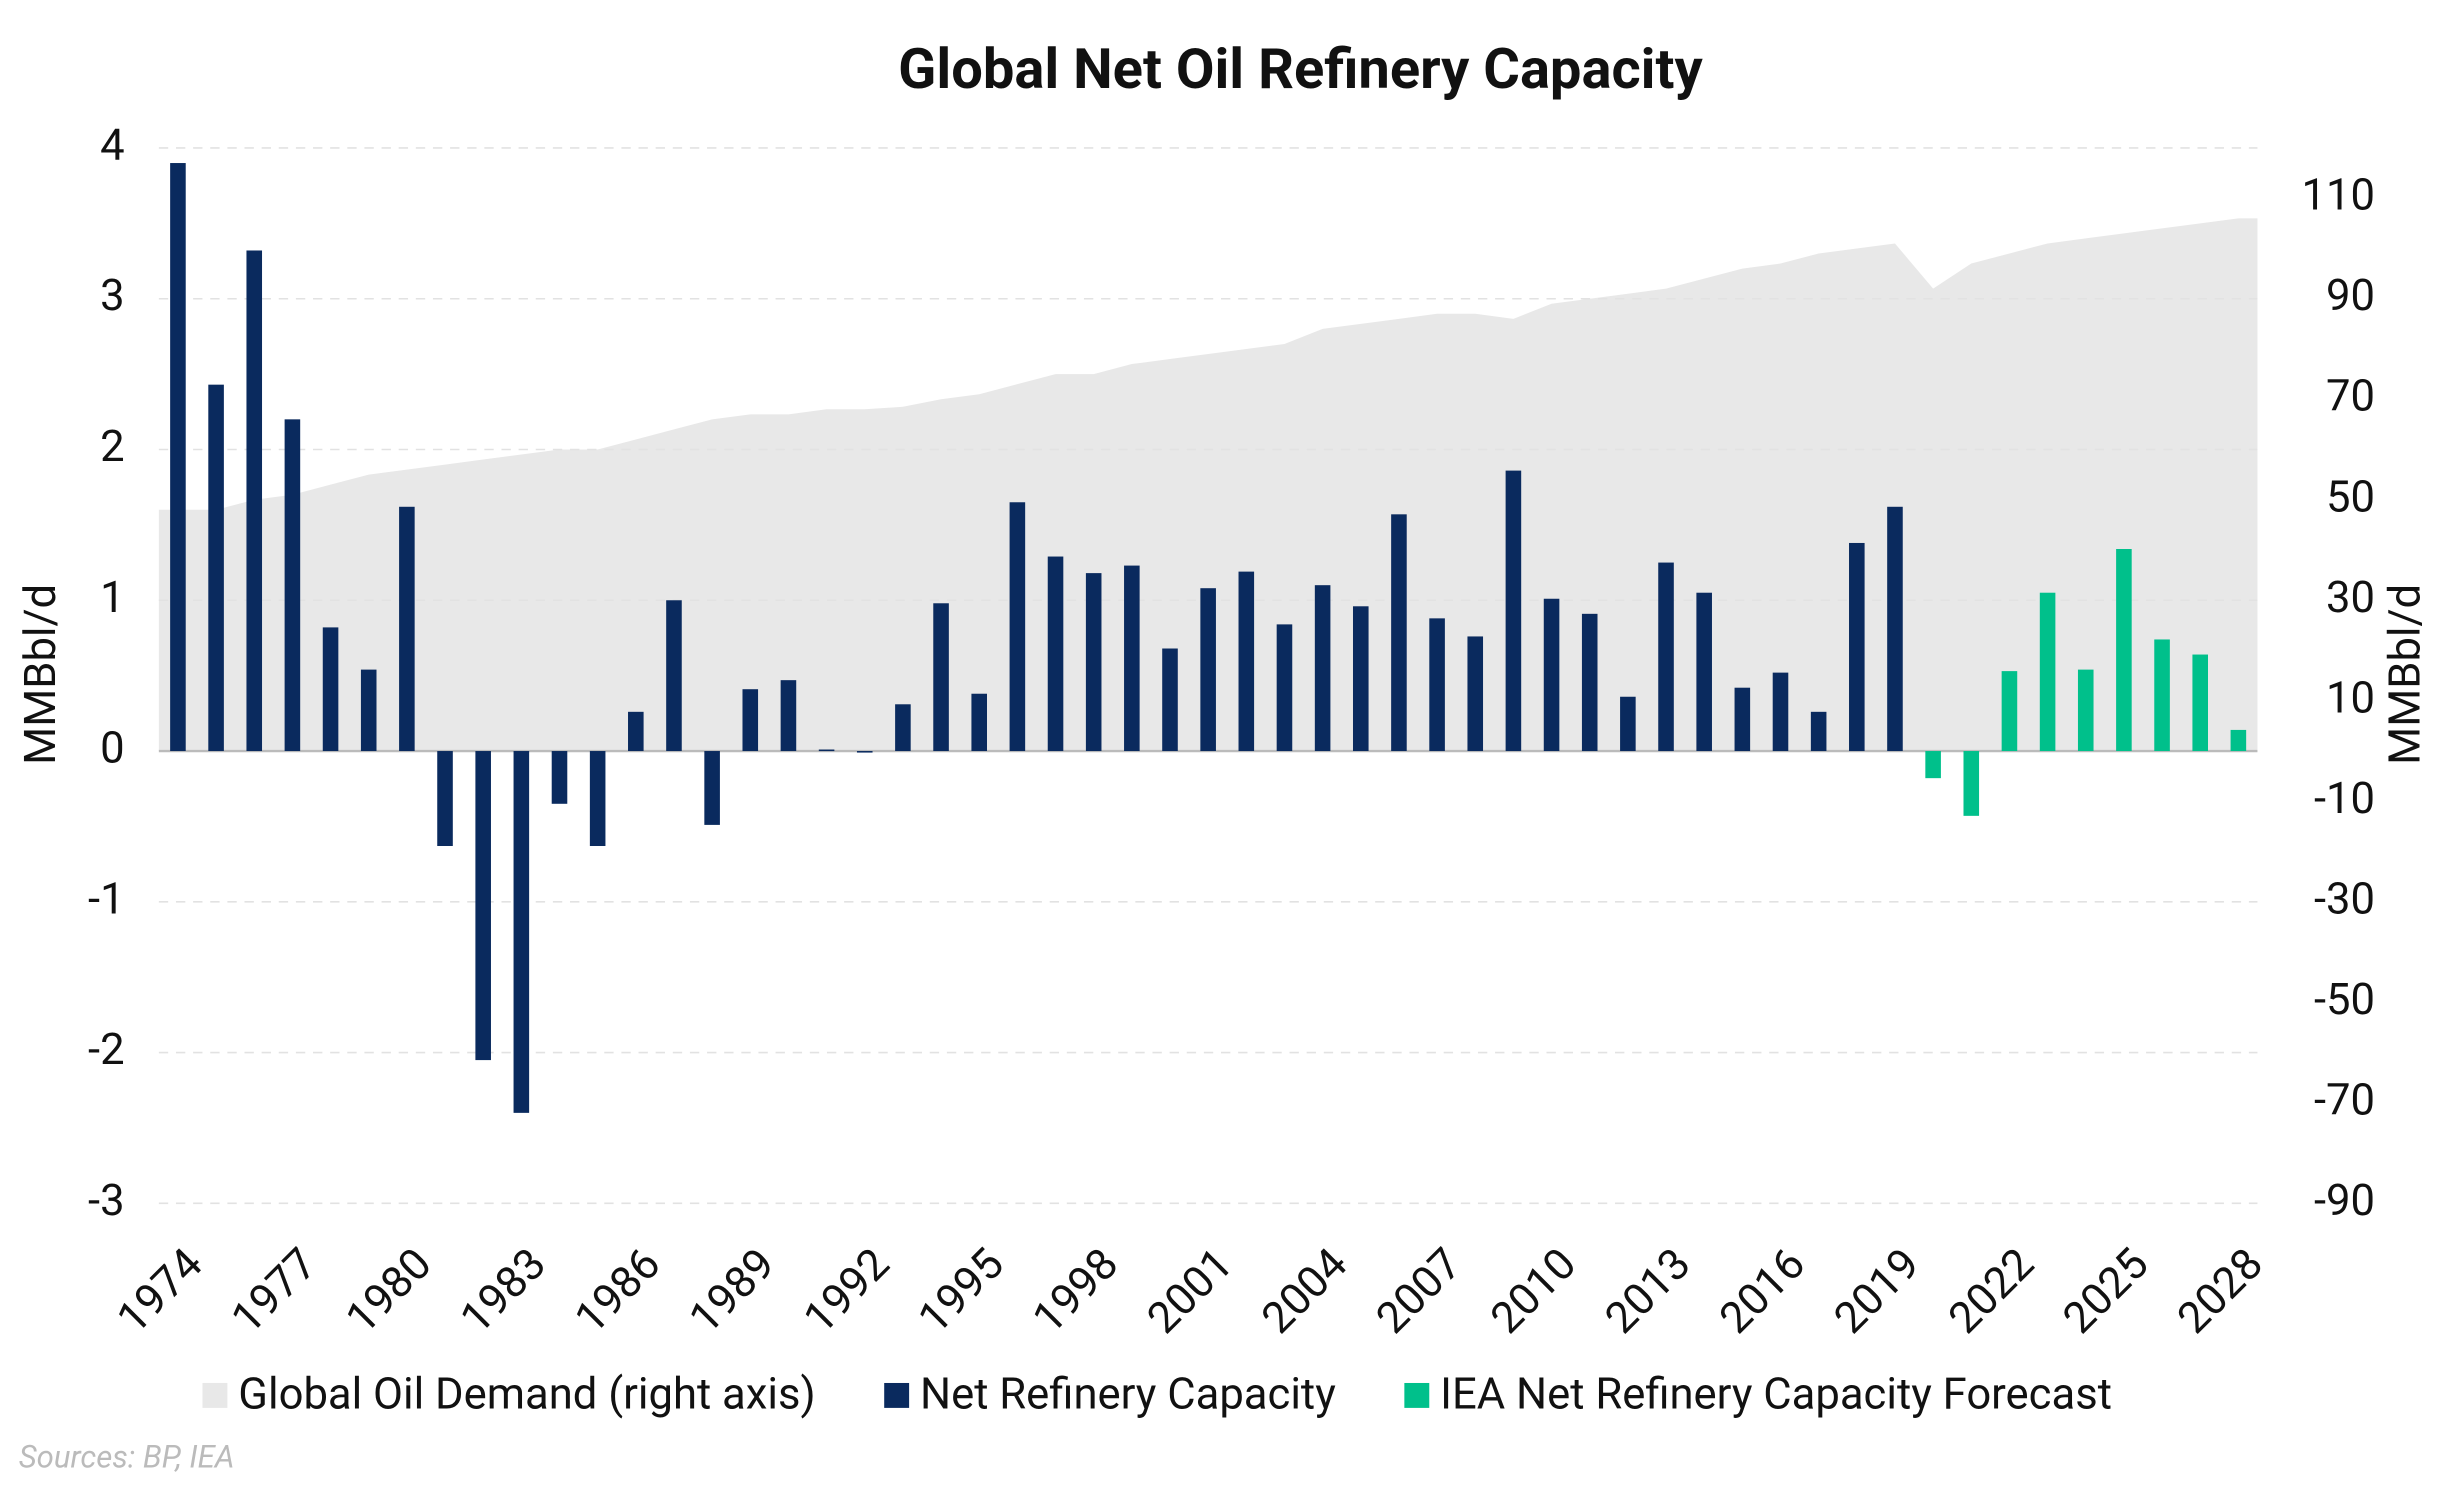  I want to click on y-tick-label: 3, so click(112, 295).